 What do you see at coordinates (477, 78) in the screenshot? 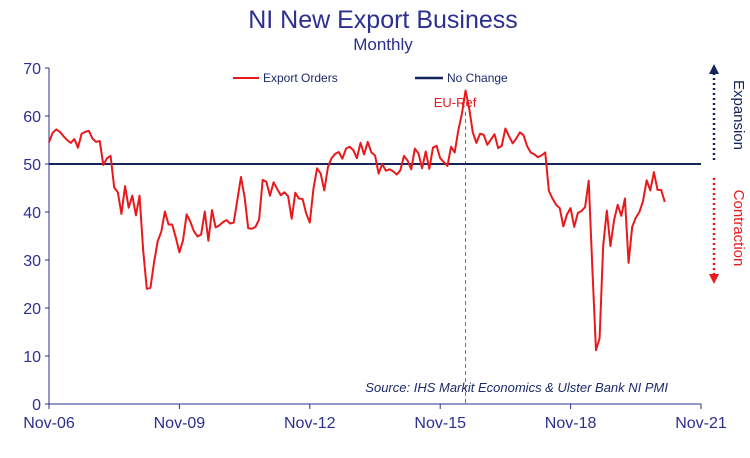
I see `legend-label-no-change: No Change` at bounding box center [477, 78].